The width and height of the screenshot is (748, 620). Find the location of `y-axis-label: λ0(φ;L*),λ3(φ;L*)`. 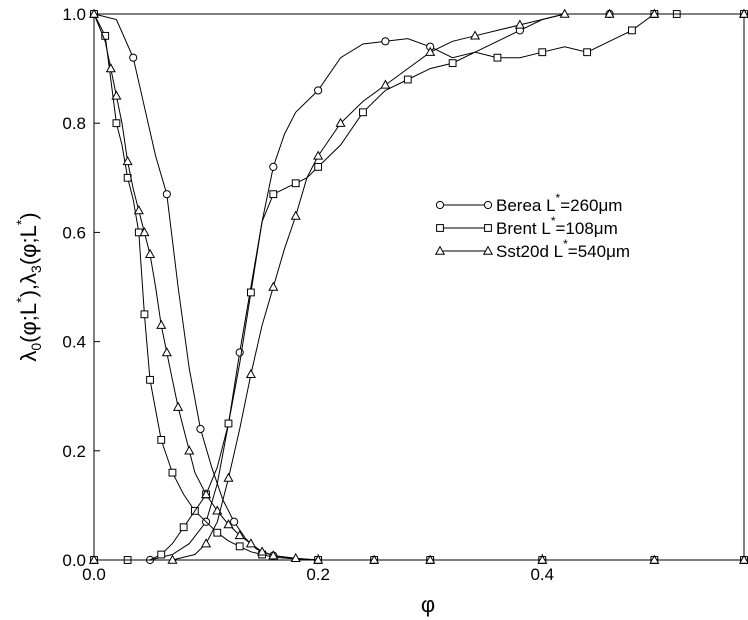

y-axis-label: λ0(φ;L*),λ3(φ;L*) is located at coordinates (28, 286).